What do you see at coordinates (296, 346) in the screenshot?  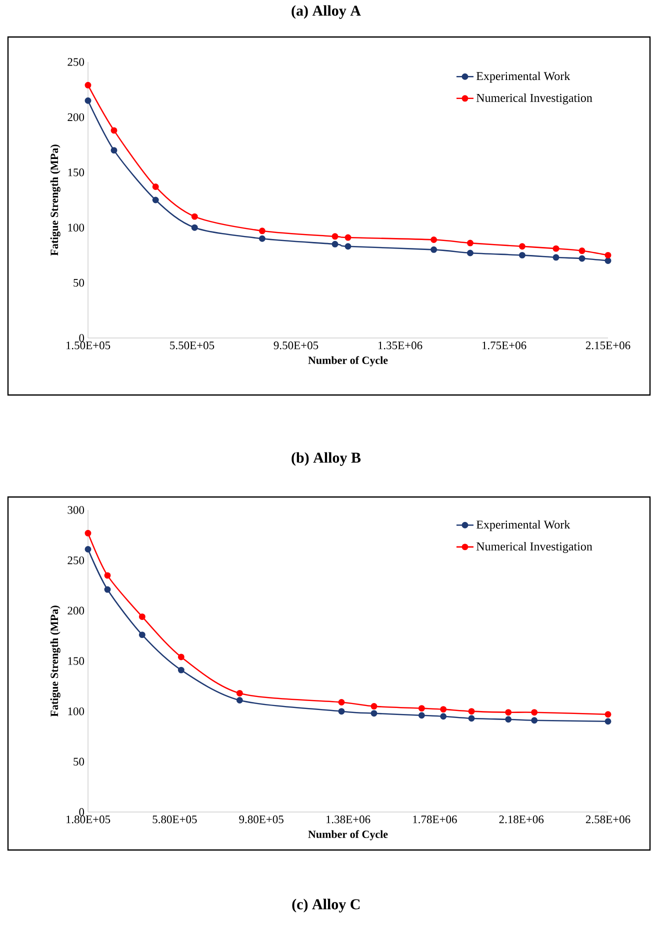 I see `x-tick-label: 9.50E+05` at bounding box center [296, 346].